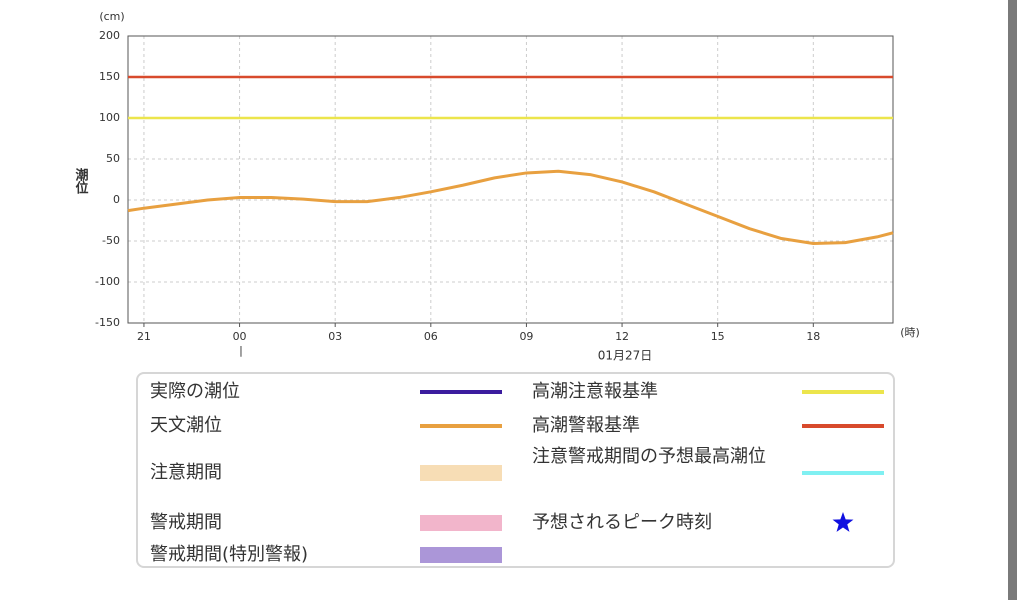 This screenshot has height=600, width=1024. What do you see at coordinates (241, 350) in the screenshot?
I see `date-marker: |` at bounding box center [241, 350].